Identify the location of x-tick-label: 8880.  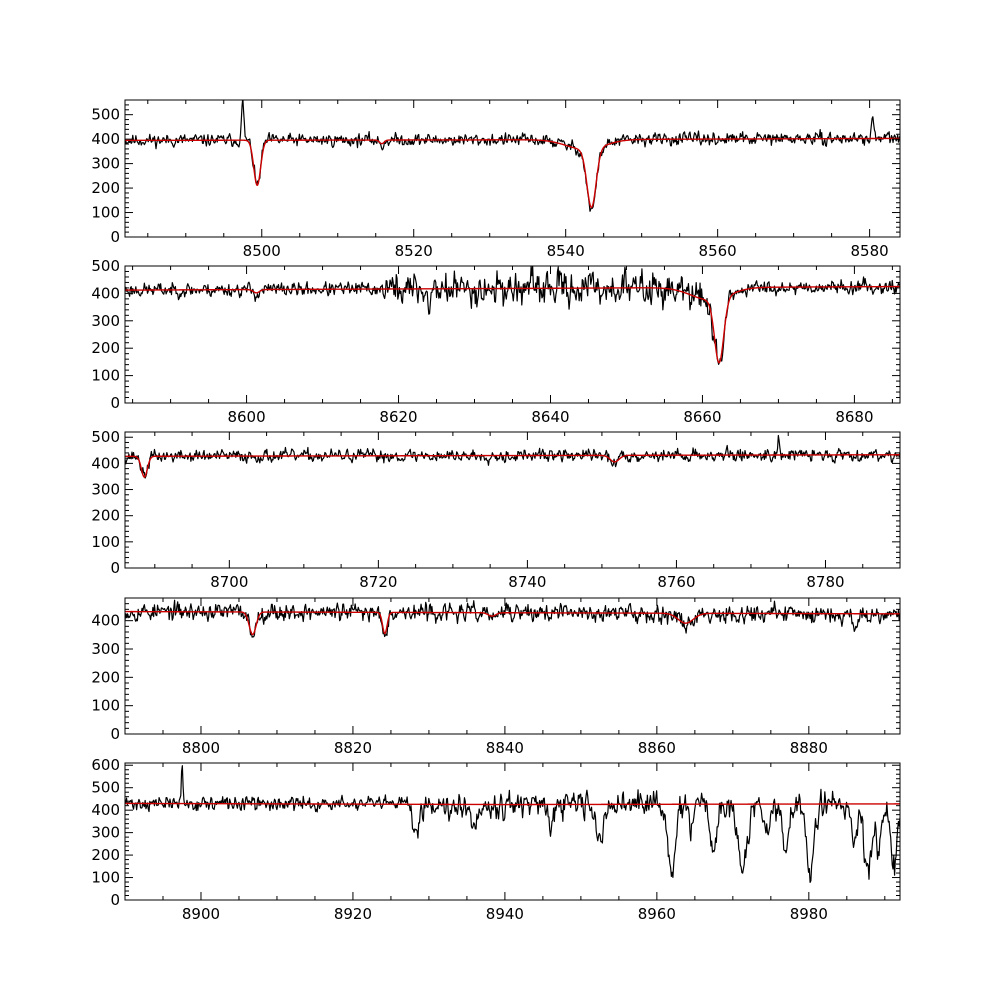
(809, 748).